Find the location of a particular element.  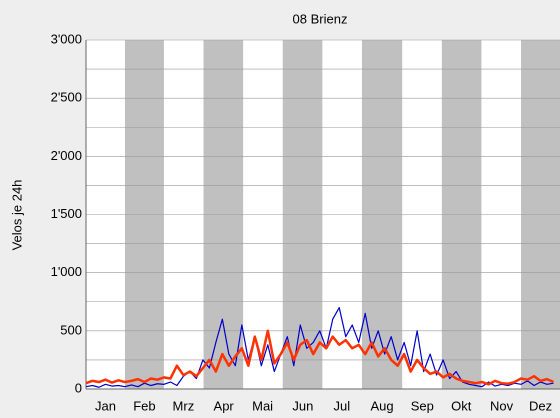

y-tick-label: 1'500 is located at coordinates (66, 213).